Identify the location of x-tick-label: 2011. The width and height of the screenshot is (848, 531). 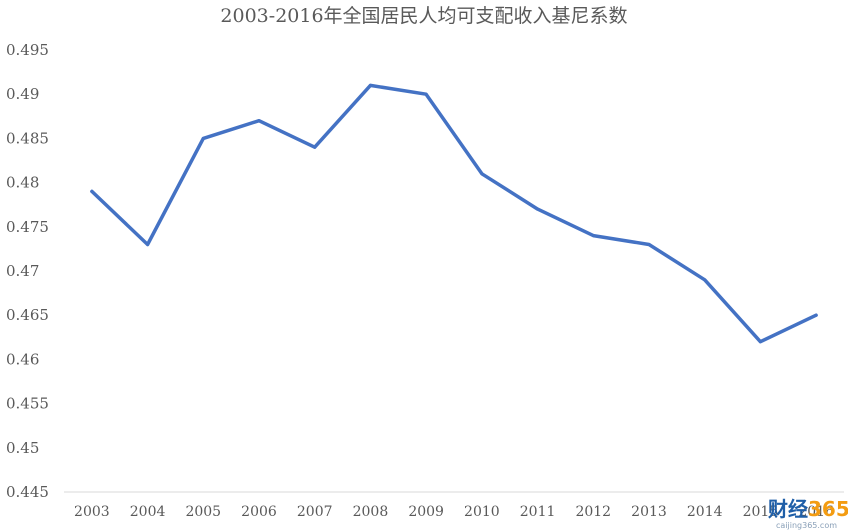
(538, 512).